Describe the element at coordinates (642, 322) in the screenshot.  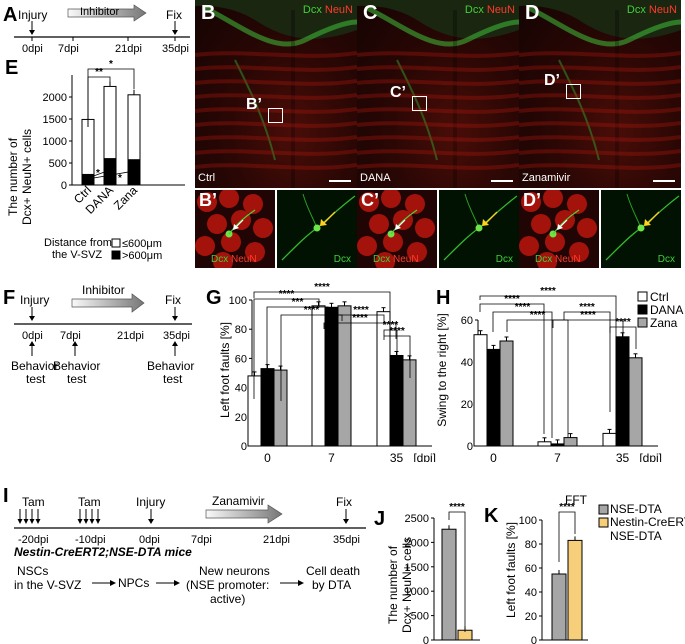
I see `legend-swatch-zana` at that location.